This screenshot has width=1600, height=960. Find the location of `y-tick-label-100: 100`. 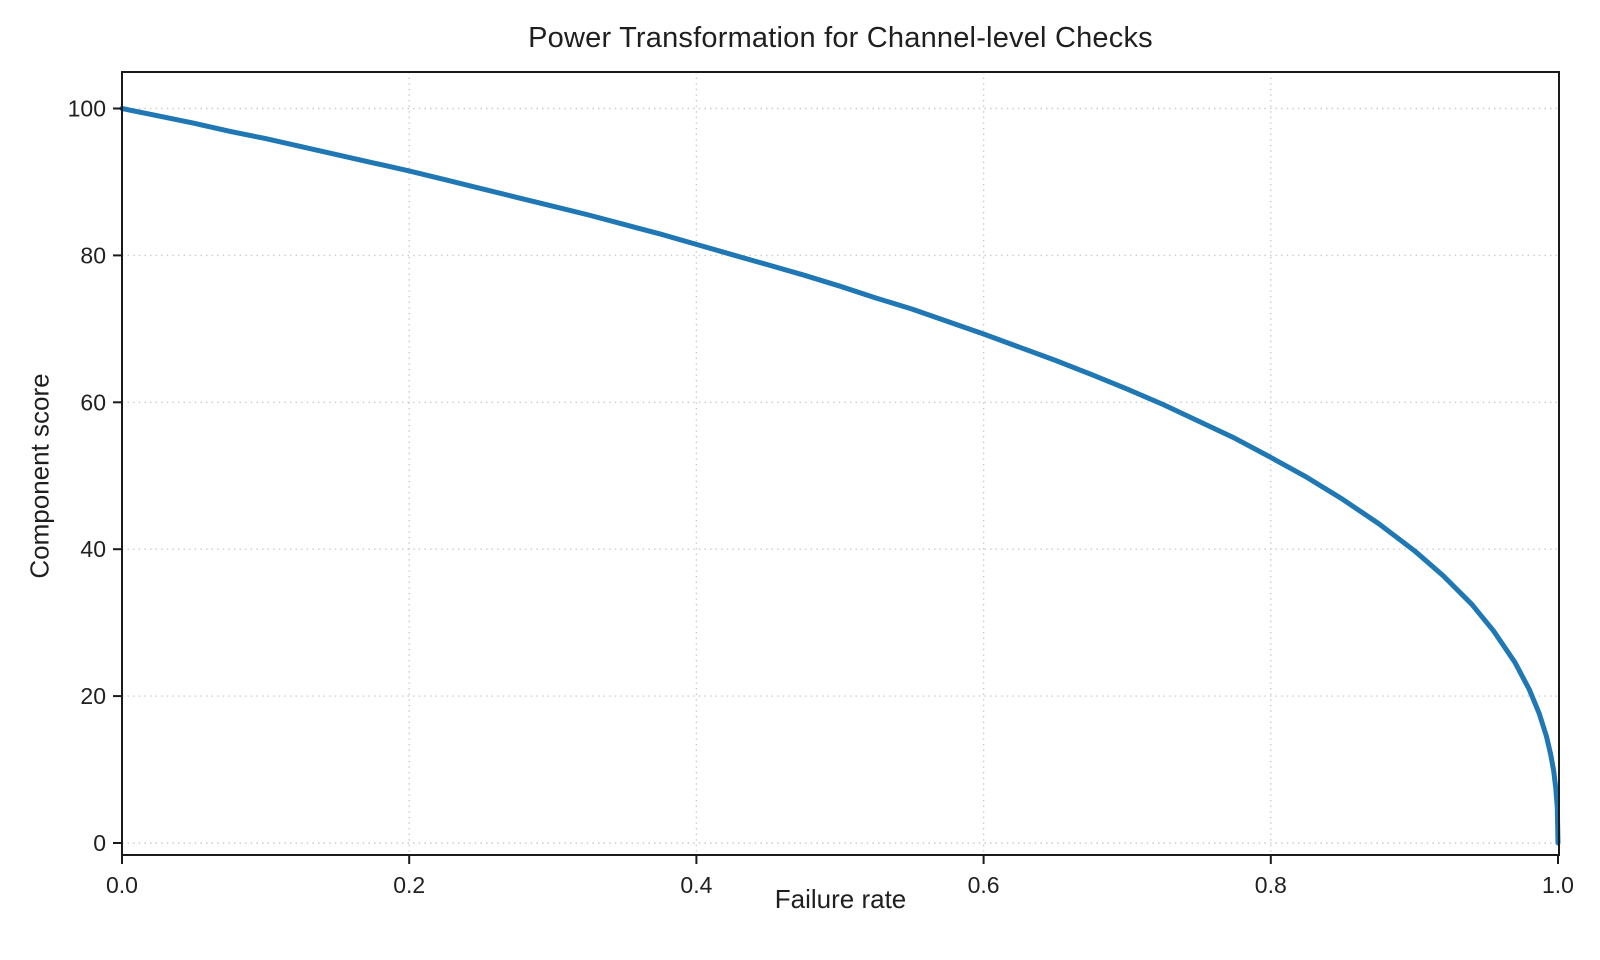

y-tick-label-100: 100 is located at coordinates (87, 109).